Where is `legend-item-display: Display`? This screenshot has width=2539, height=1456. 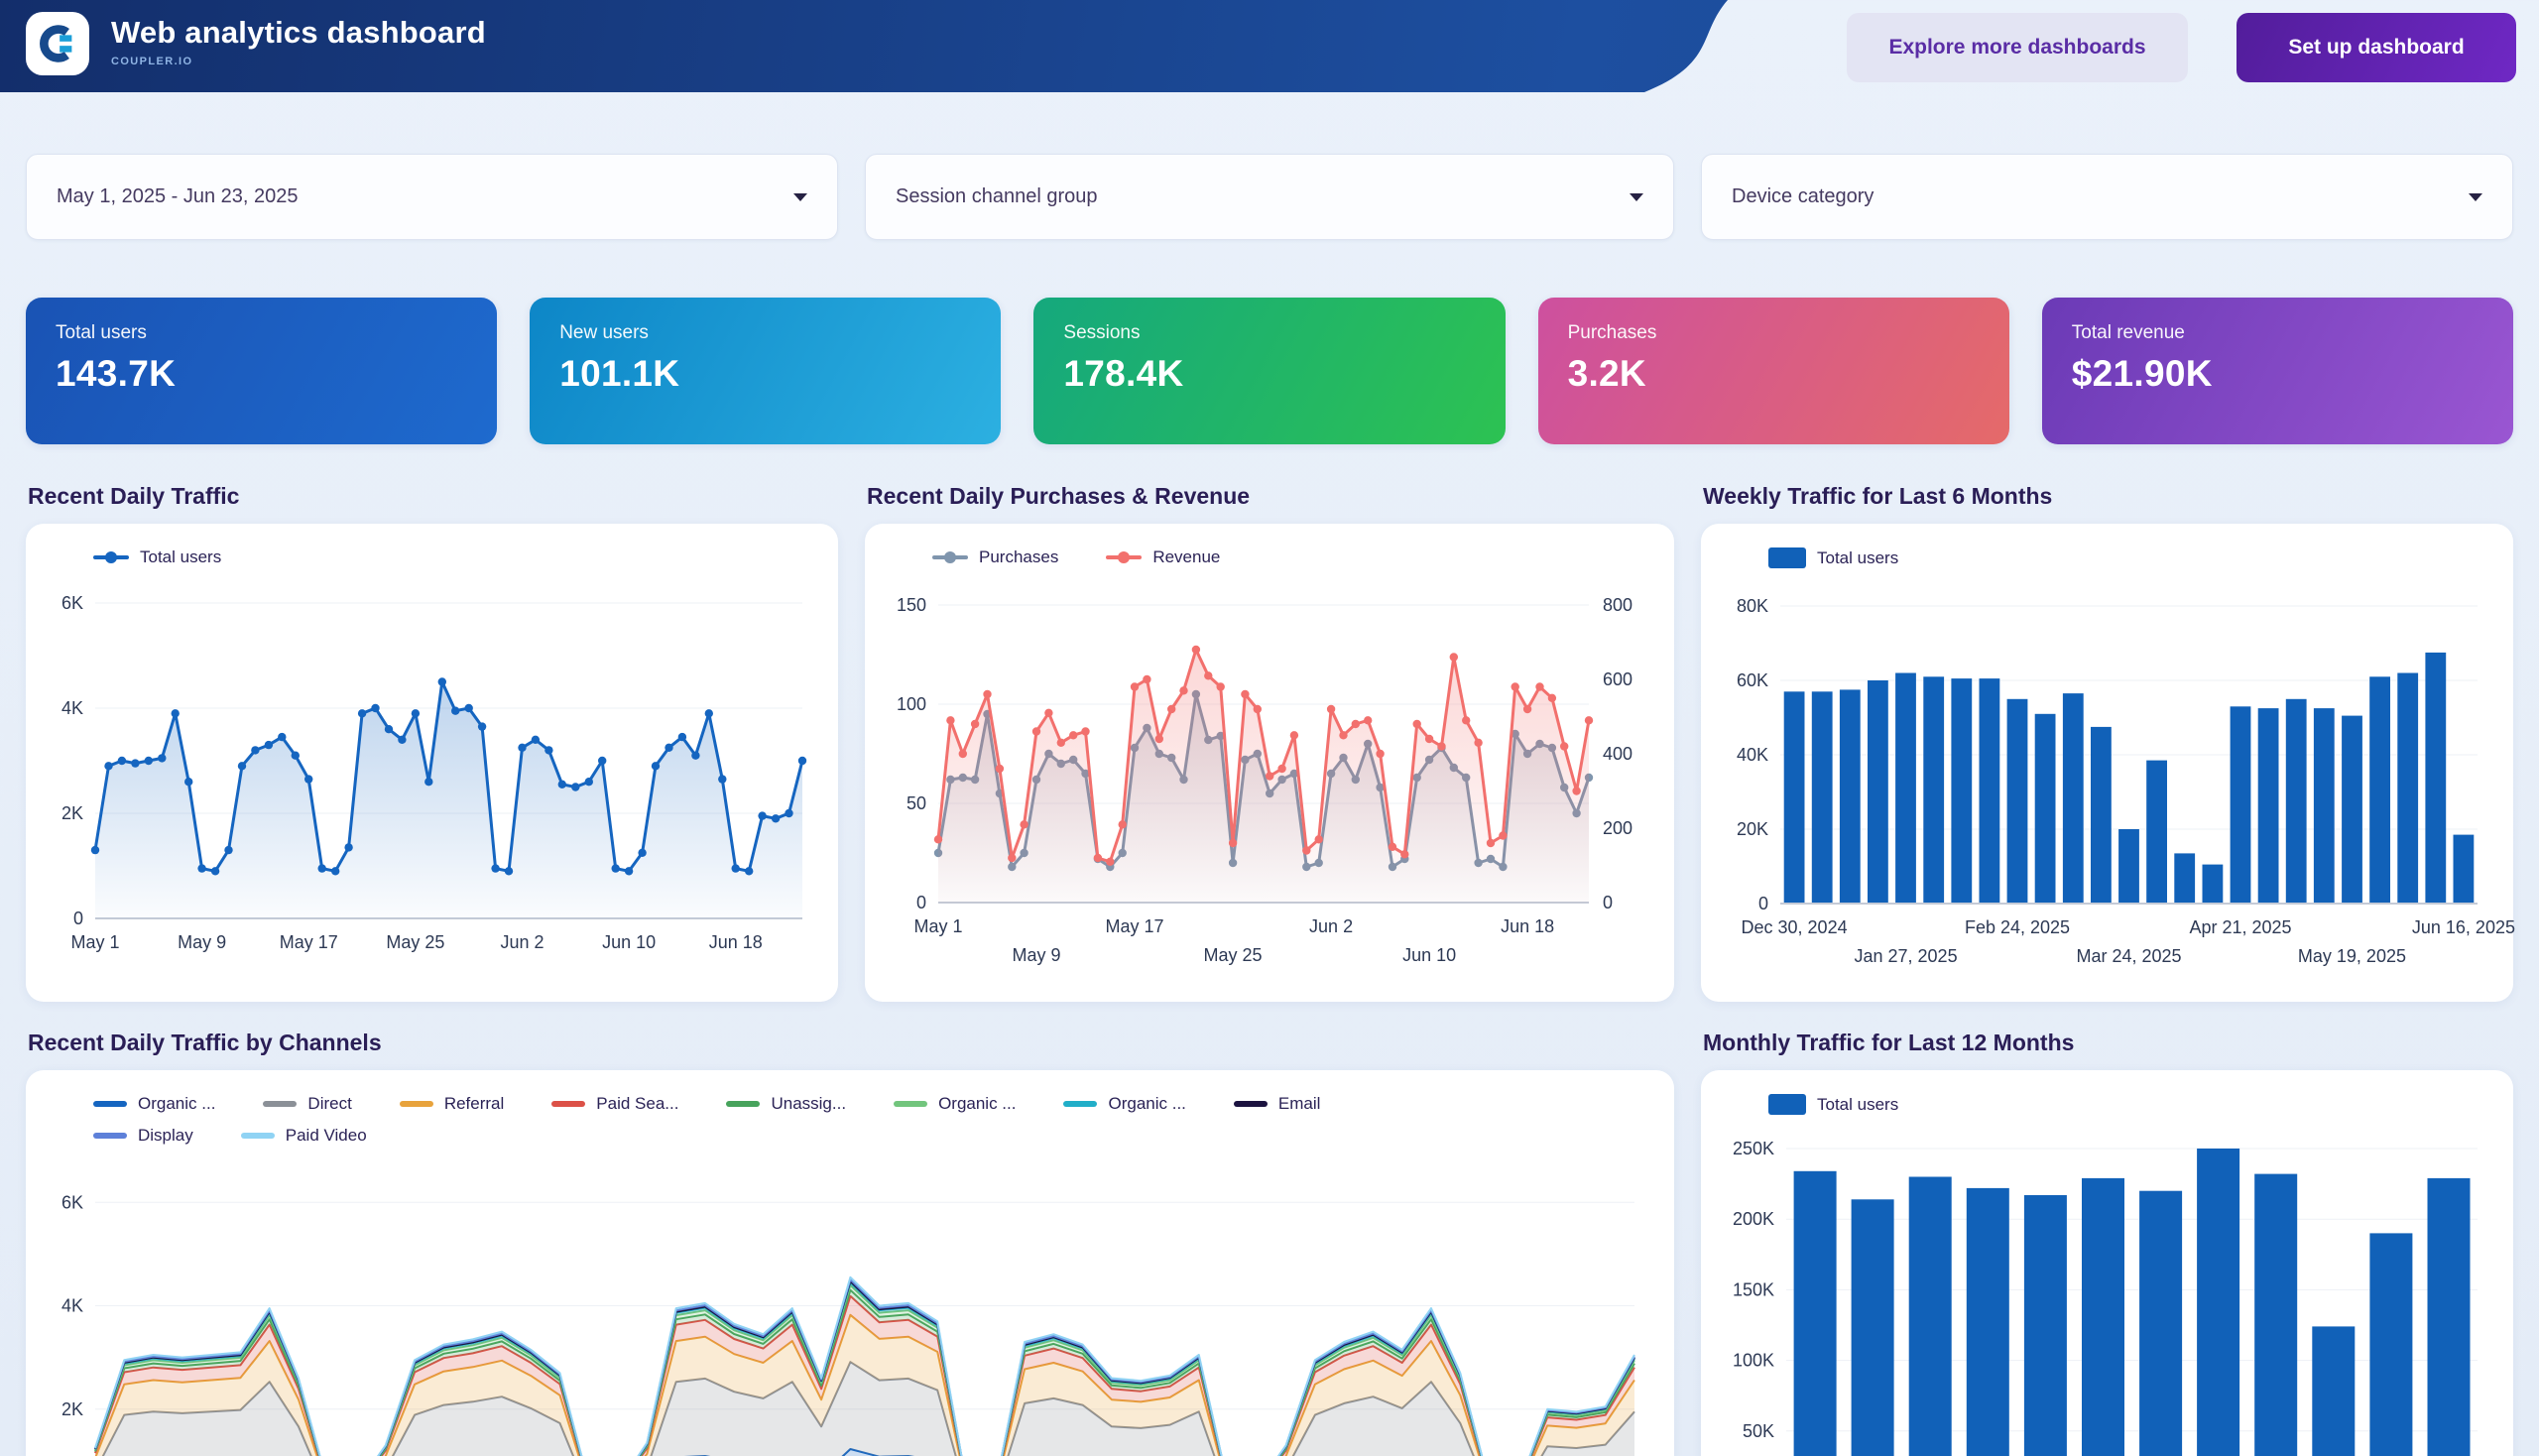 legend-item-display: Display is located at coordinates (143, 1136).